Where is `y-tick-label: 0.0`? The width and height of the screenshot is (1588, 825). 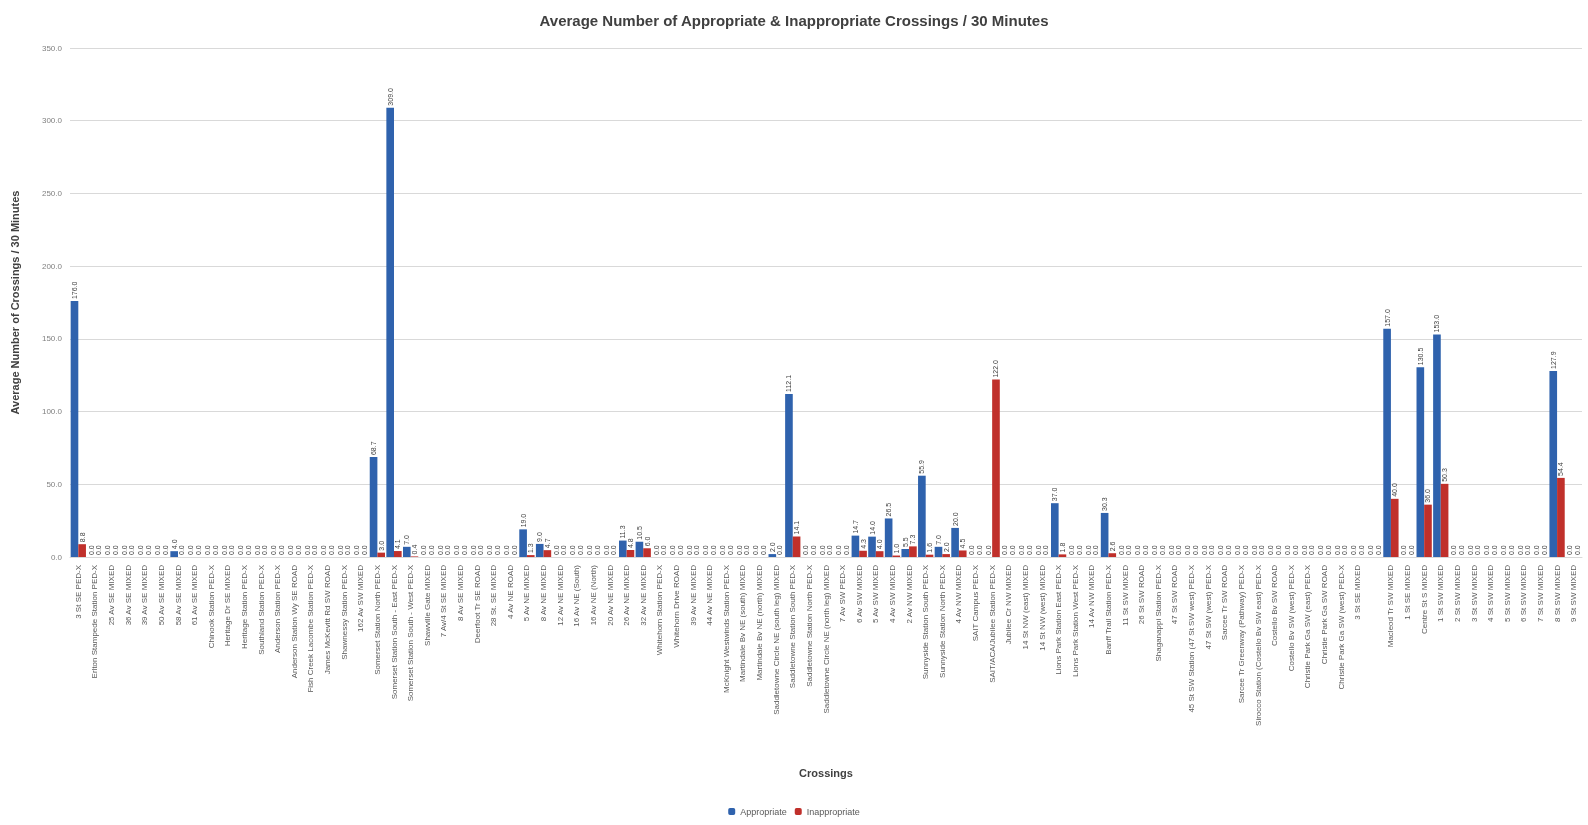 y-tick-label: 0.0 is located at coordinates (56, 557).